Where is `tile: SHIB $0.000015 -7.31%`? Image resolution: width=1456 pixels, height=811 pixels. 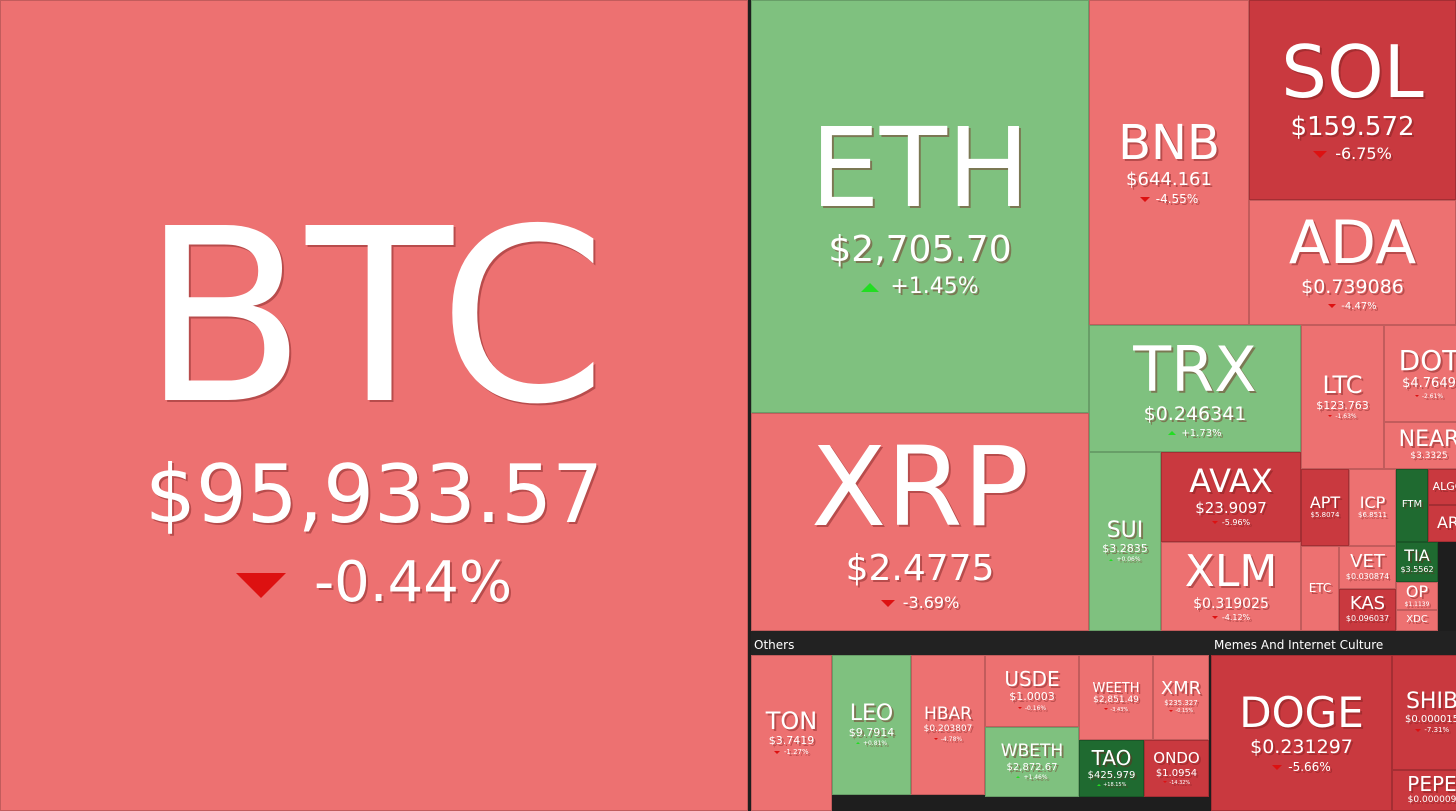
tile: SHIB $0.000015 -7.31% is located at coordinates (1424, 712).